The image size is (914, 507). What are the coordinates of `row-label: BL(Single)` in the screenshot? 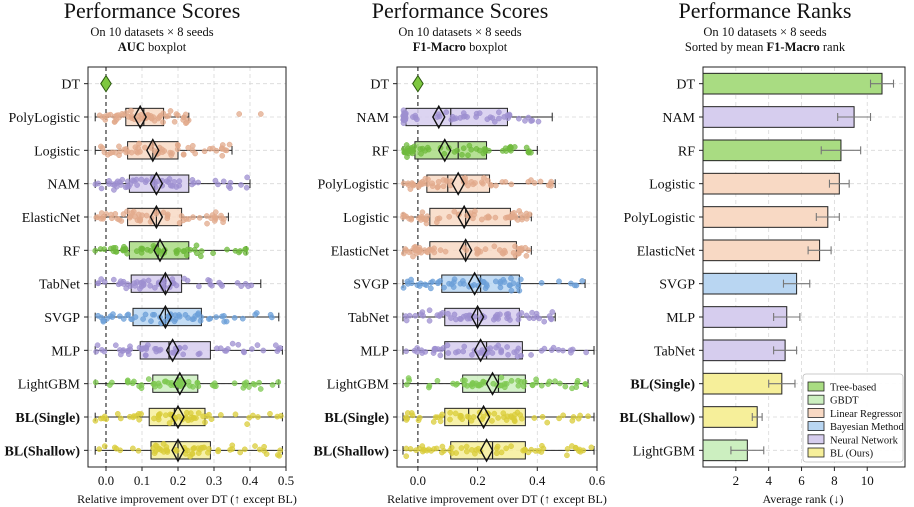 It's located at (47, 418).